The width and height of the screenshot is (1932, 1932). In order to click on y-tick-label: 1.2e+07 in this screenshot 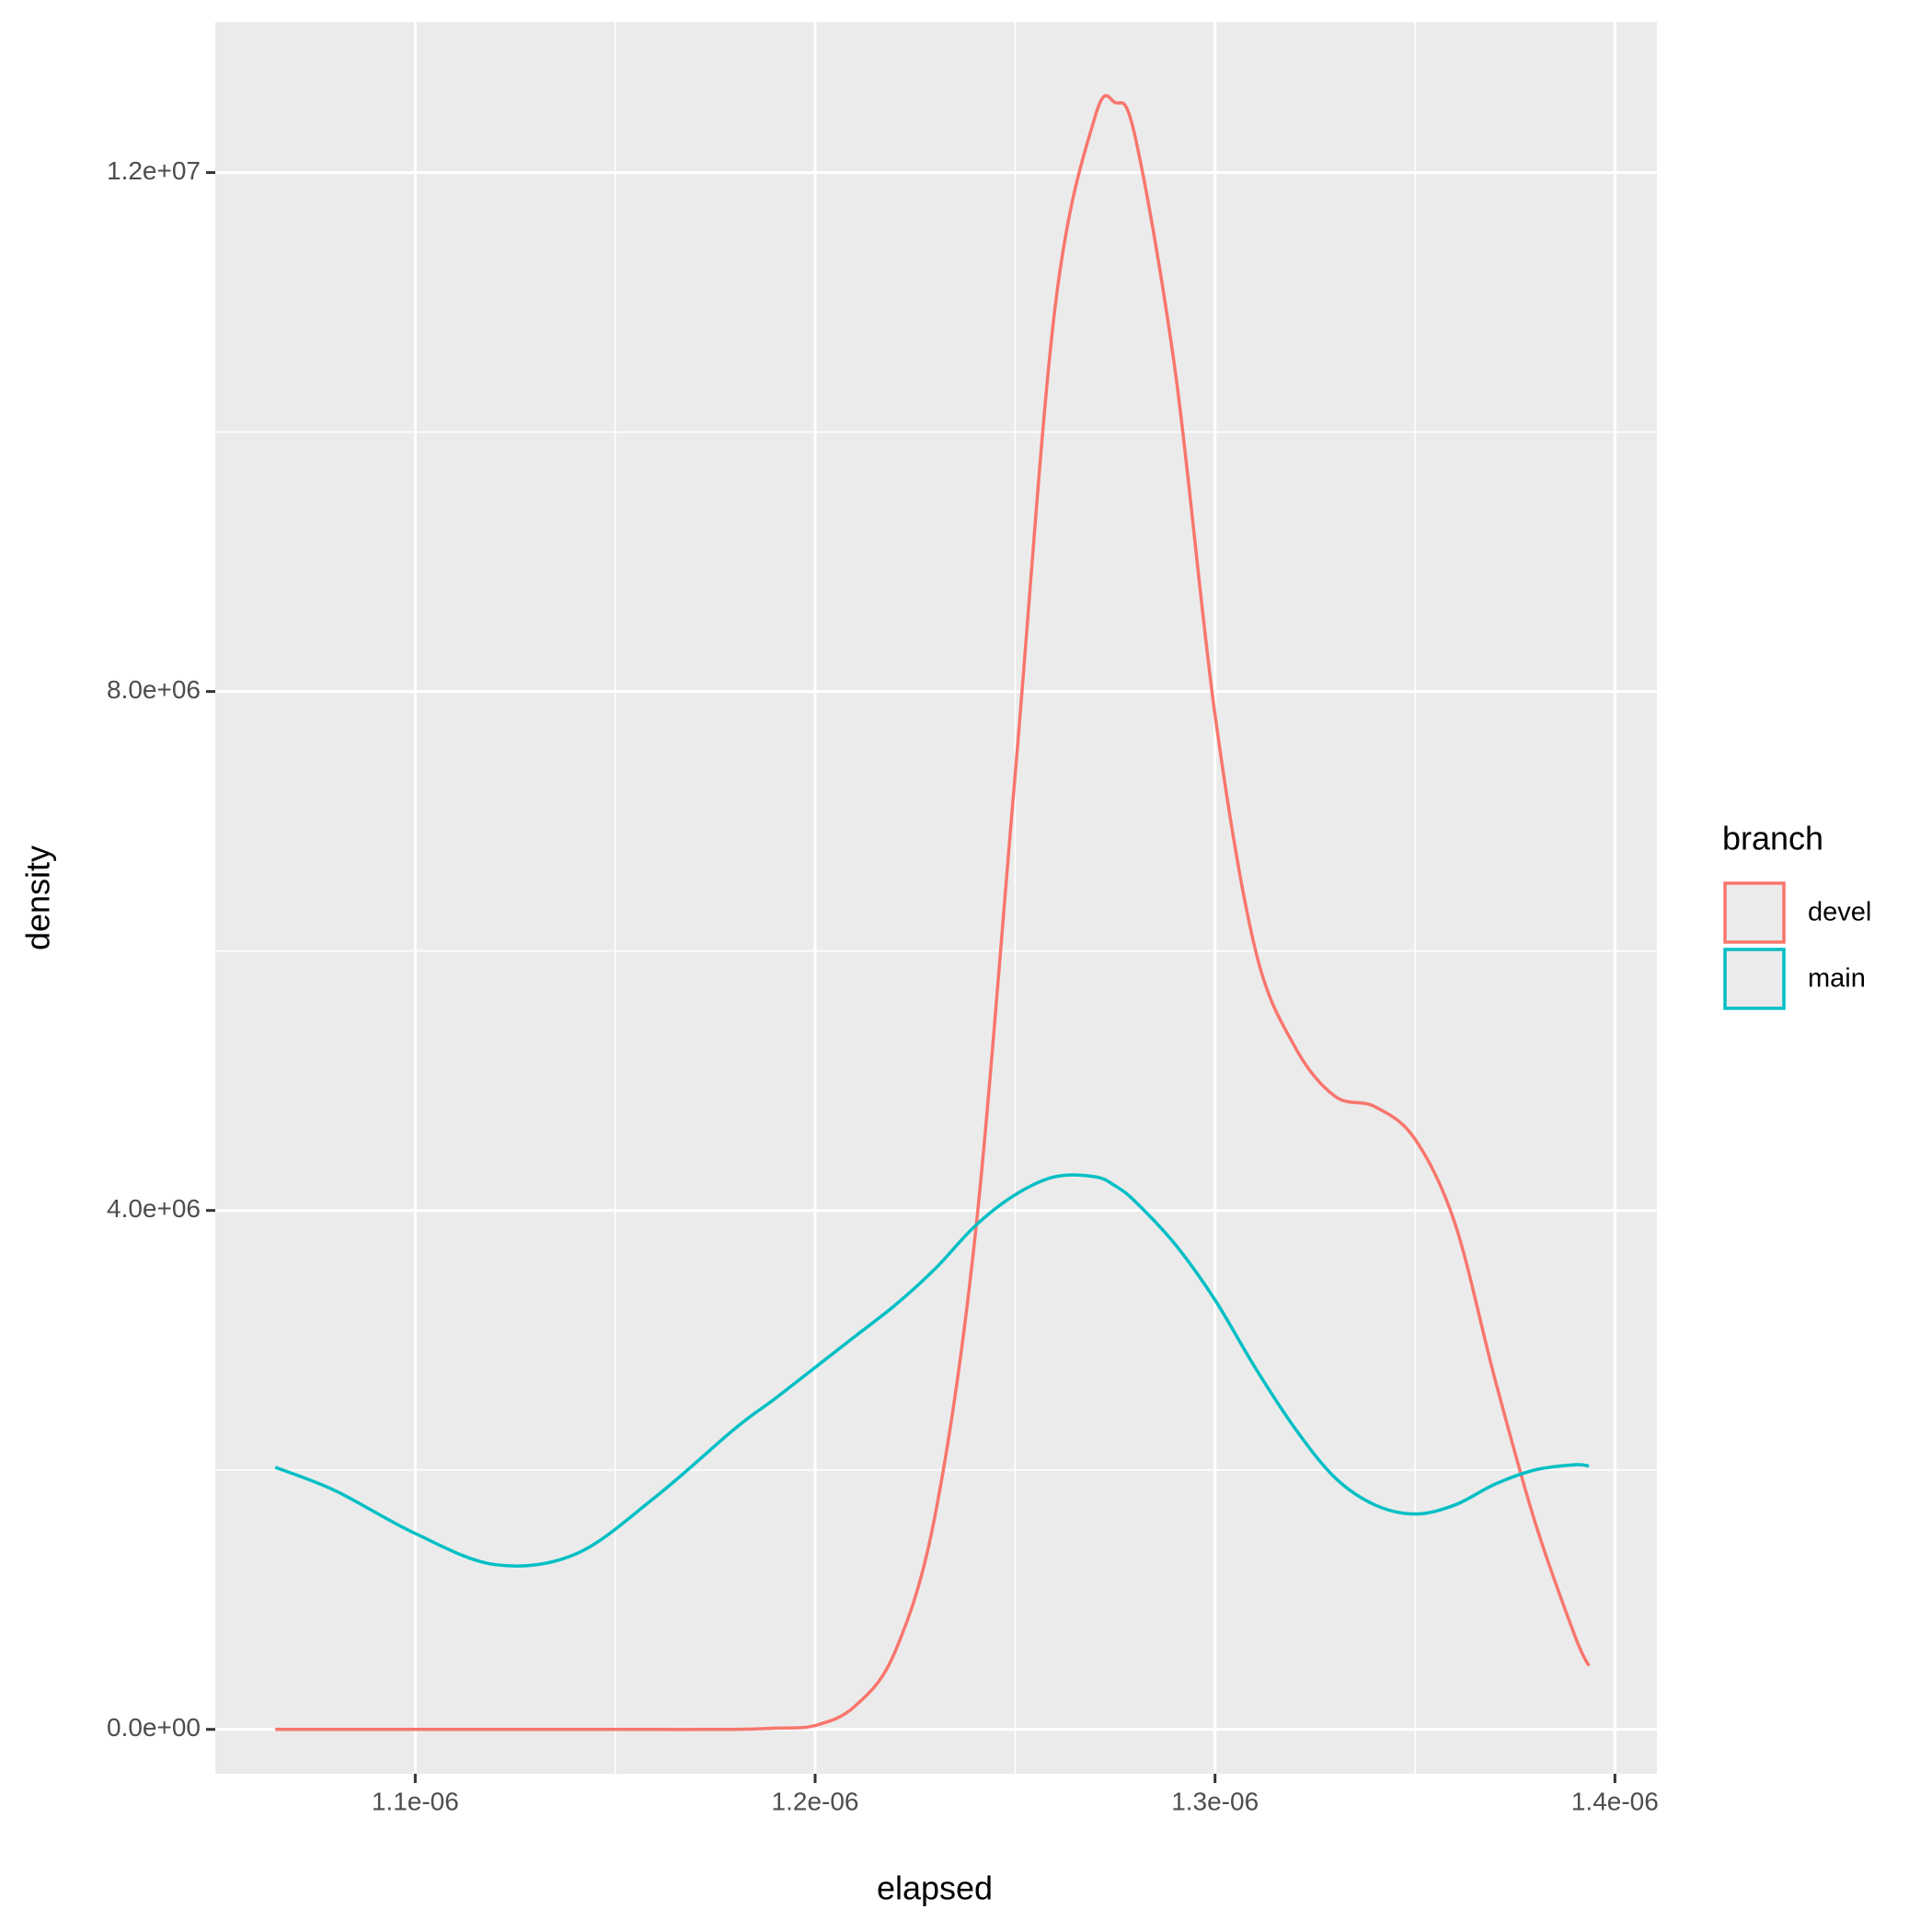, I will do `click(154, 170)`.